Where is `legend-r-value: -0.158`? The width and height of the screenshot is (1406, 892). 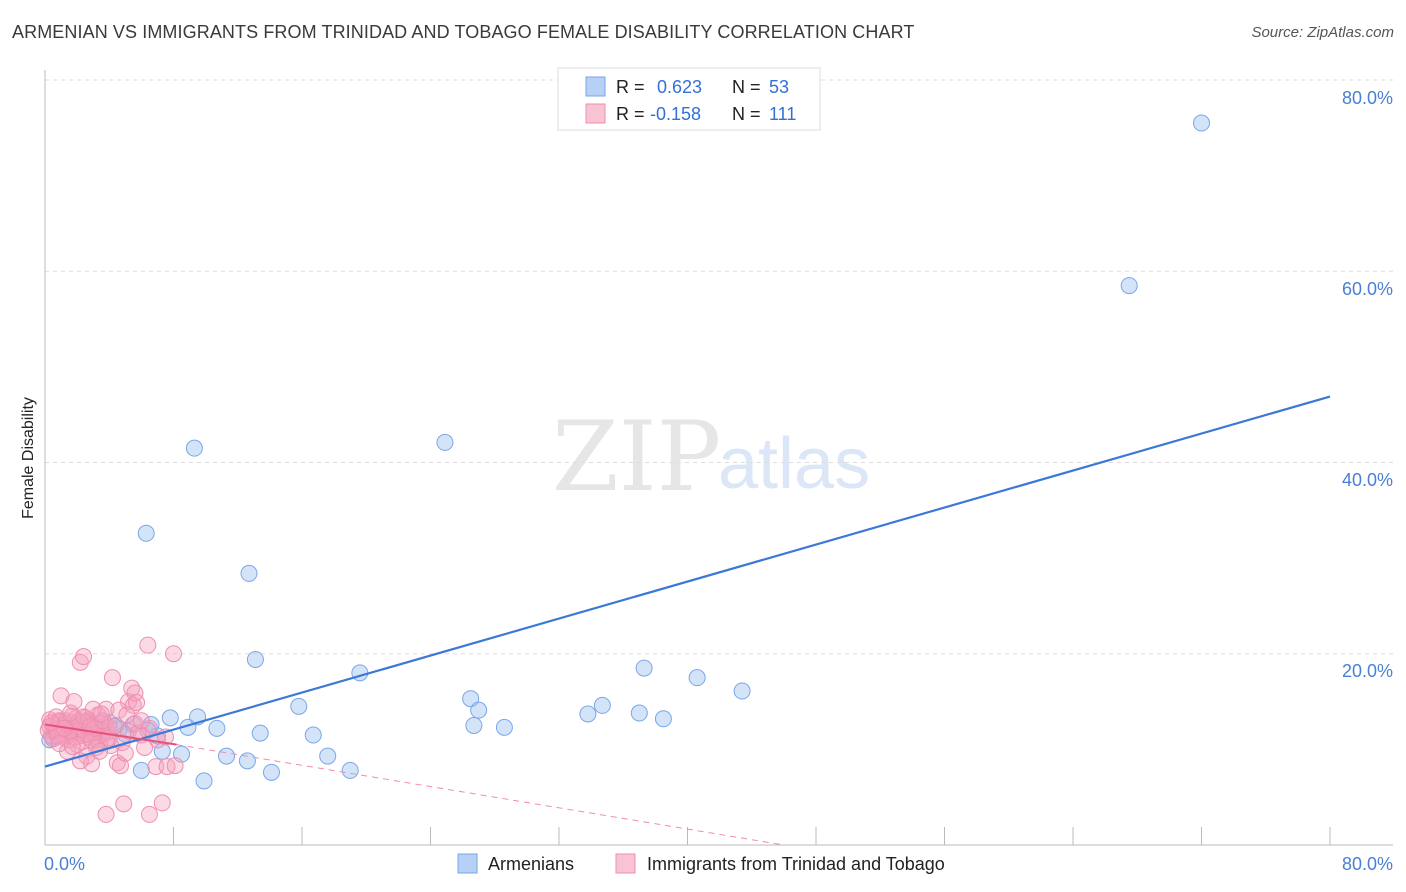
legend-r-value: -0.158 is located at coordinates (675, 114).